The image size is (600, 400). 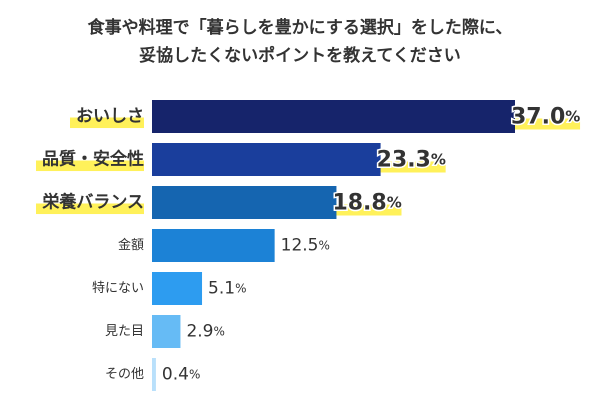 I want to click on category-label: 特にない, so click(x=118, y=288).